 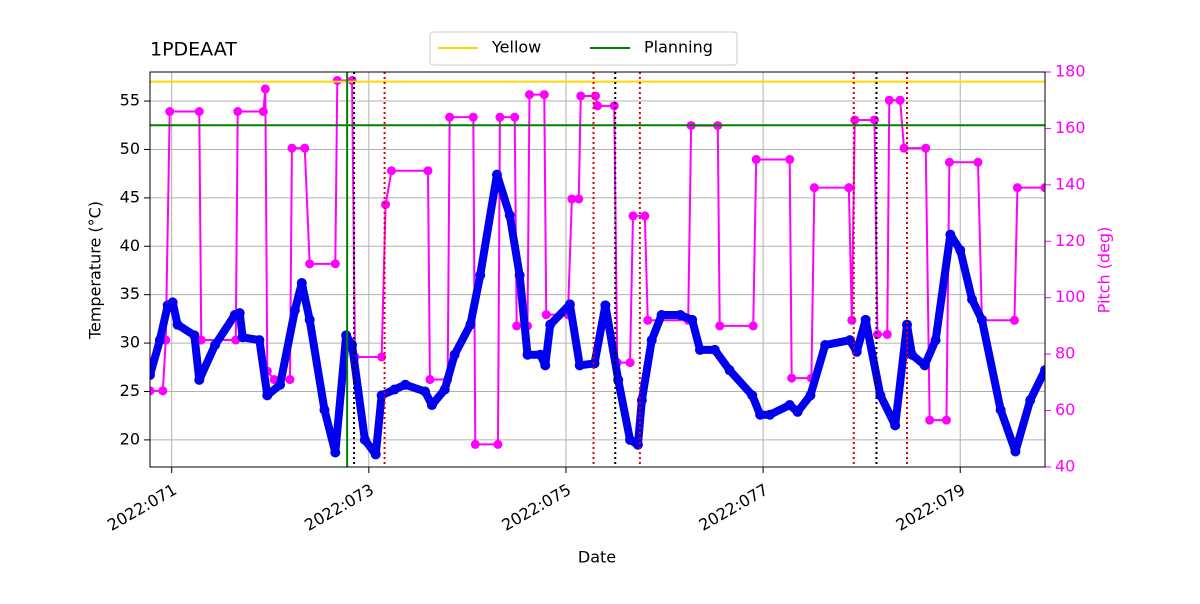 I want to click on y-tick-label: 50, so click(x=130, y=148).